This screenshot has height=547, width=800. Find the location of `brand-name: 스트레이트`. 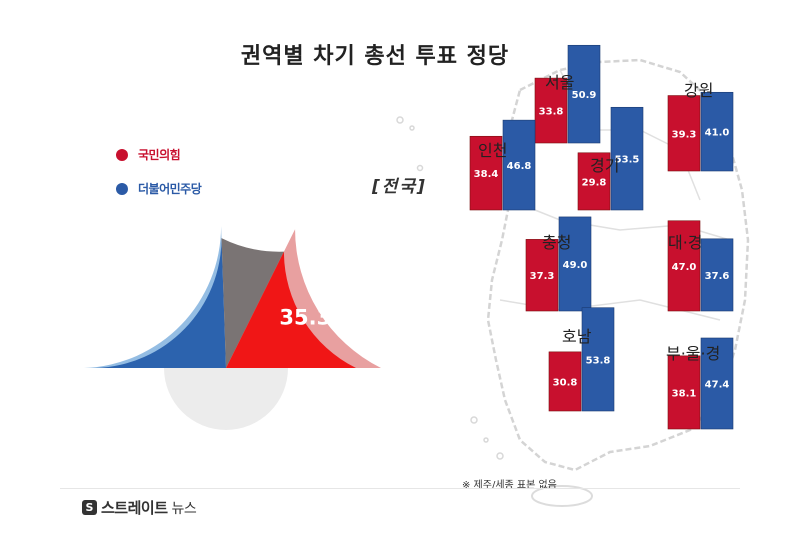

brand-name: 스트레이트 is located at coordinates (134, 508).